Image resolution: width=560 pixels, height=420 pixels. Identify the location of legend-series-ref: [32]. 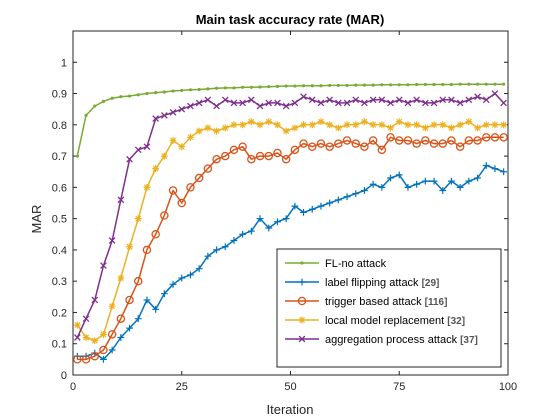
(456, 321).